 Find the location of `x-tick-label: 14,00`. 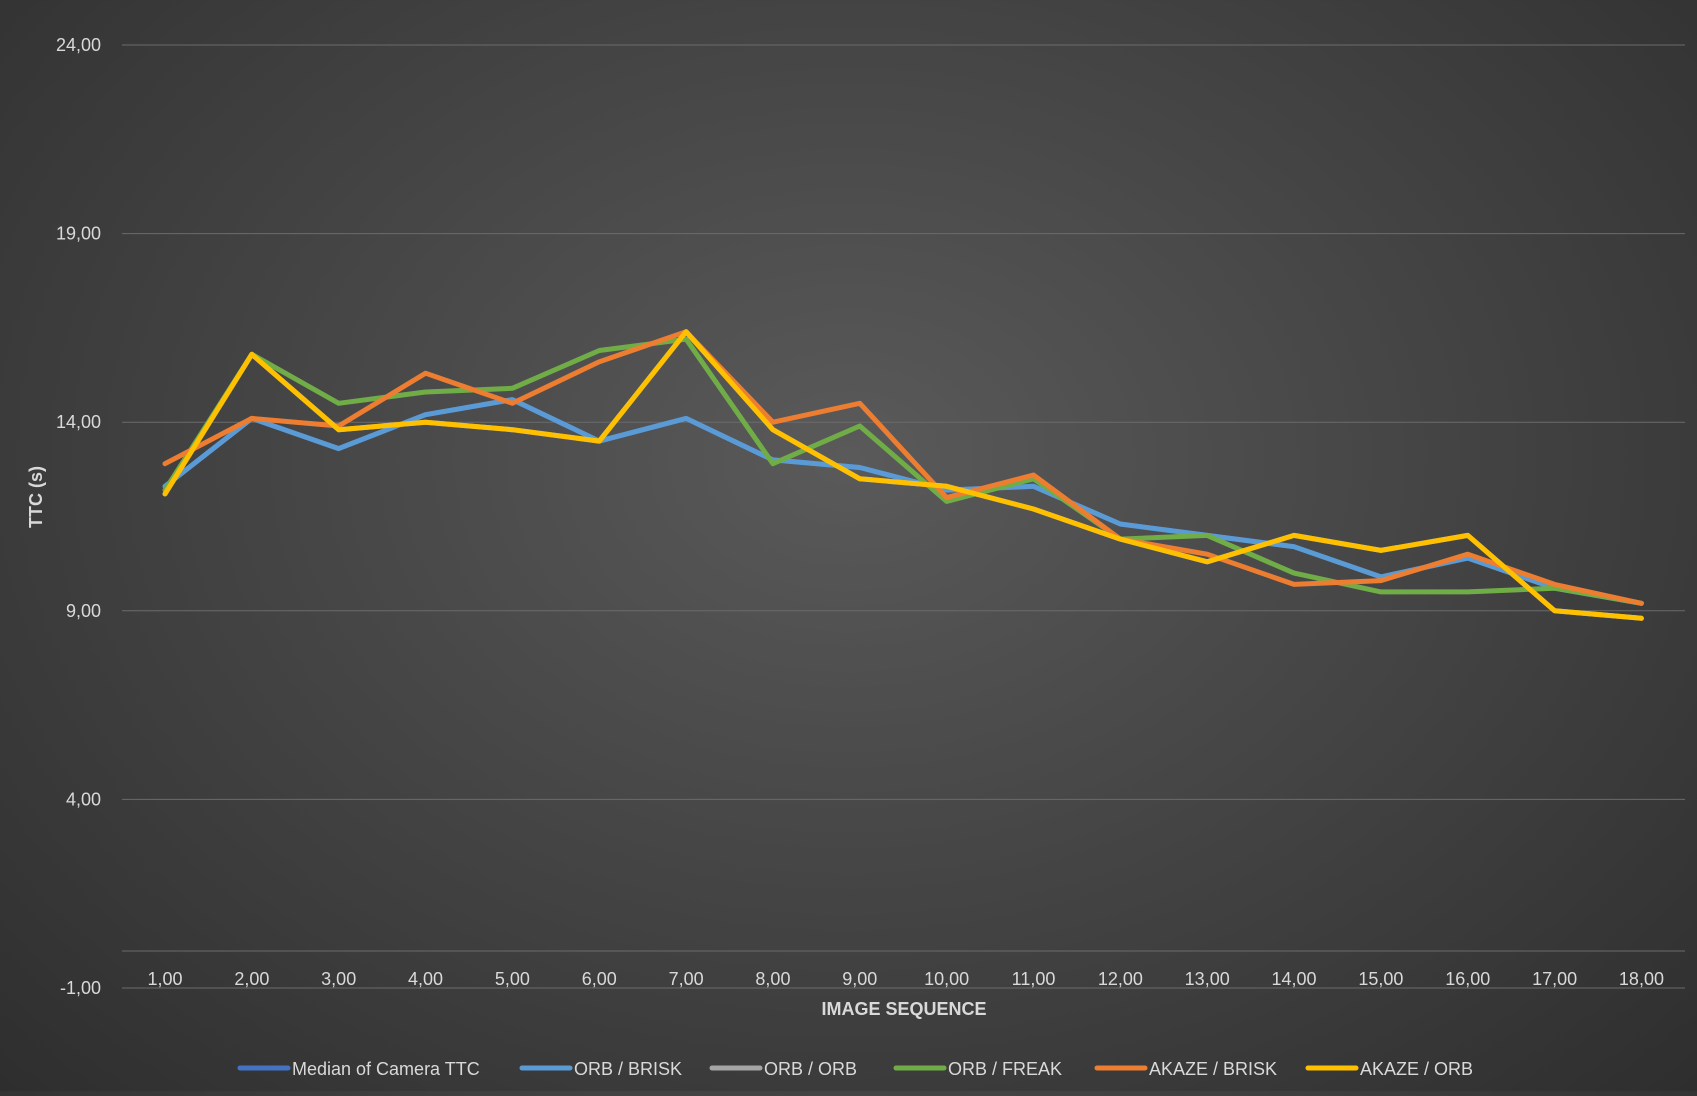

x-tick-label: 14,00 is located at coordinates (1294, 979).